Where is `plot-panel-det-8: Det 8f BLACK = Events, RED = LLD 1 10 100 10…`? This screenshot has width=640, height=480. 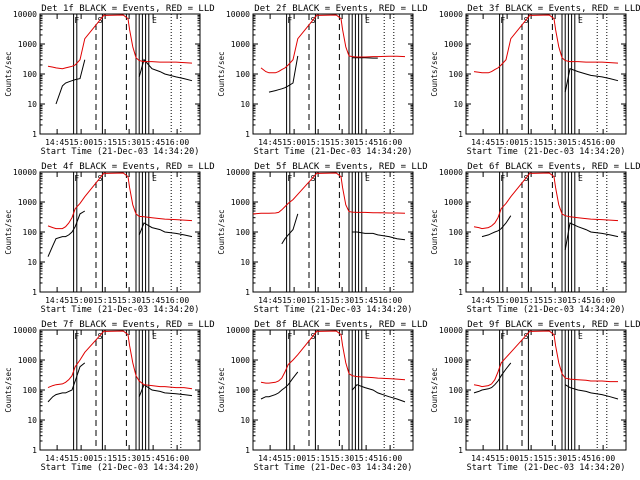 plot-panel-det-8: Det 8f BLACK = Events, RED = LLD 1 10 100 10… is located at coordinates (322, 396).